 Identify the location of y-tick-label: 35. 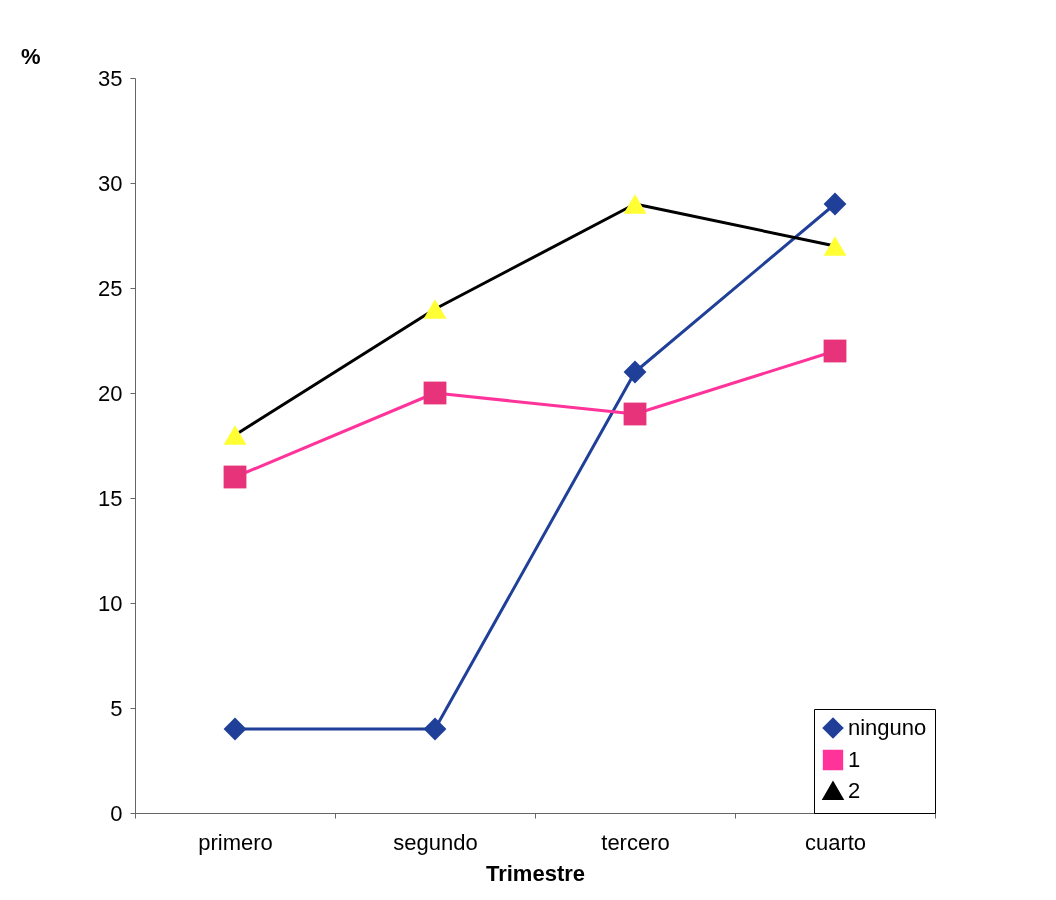
(110, 78).